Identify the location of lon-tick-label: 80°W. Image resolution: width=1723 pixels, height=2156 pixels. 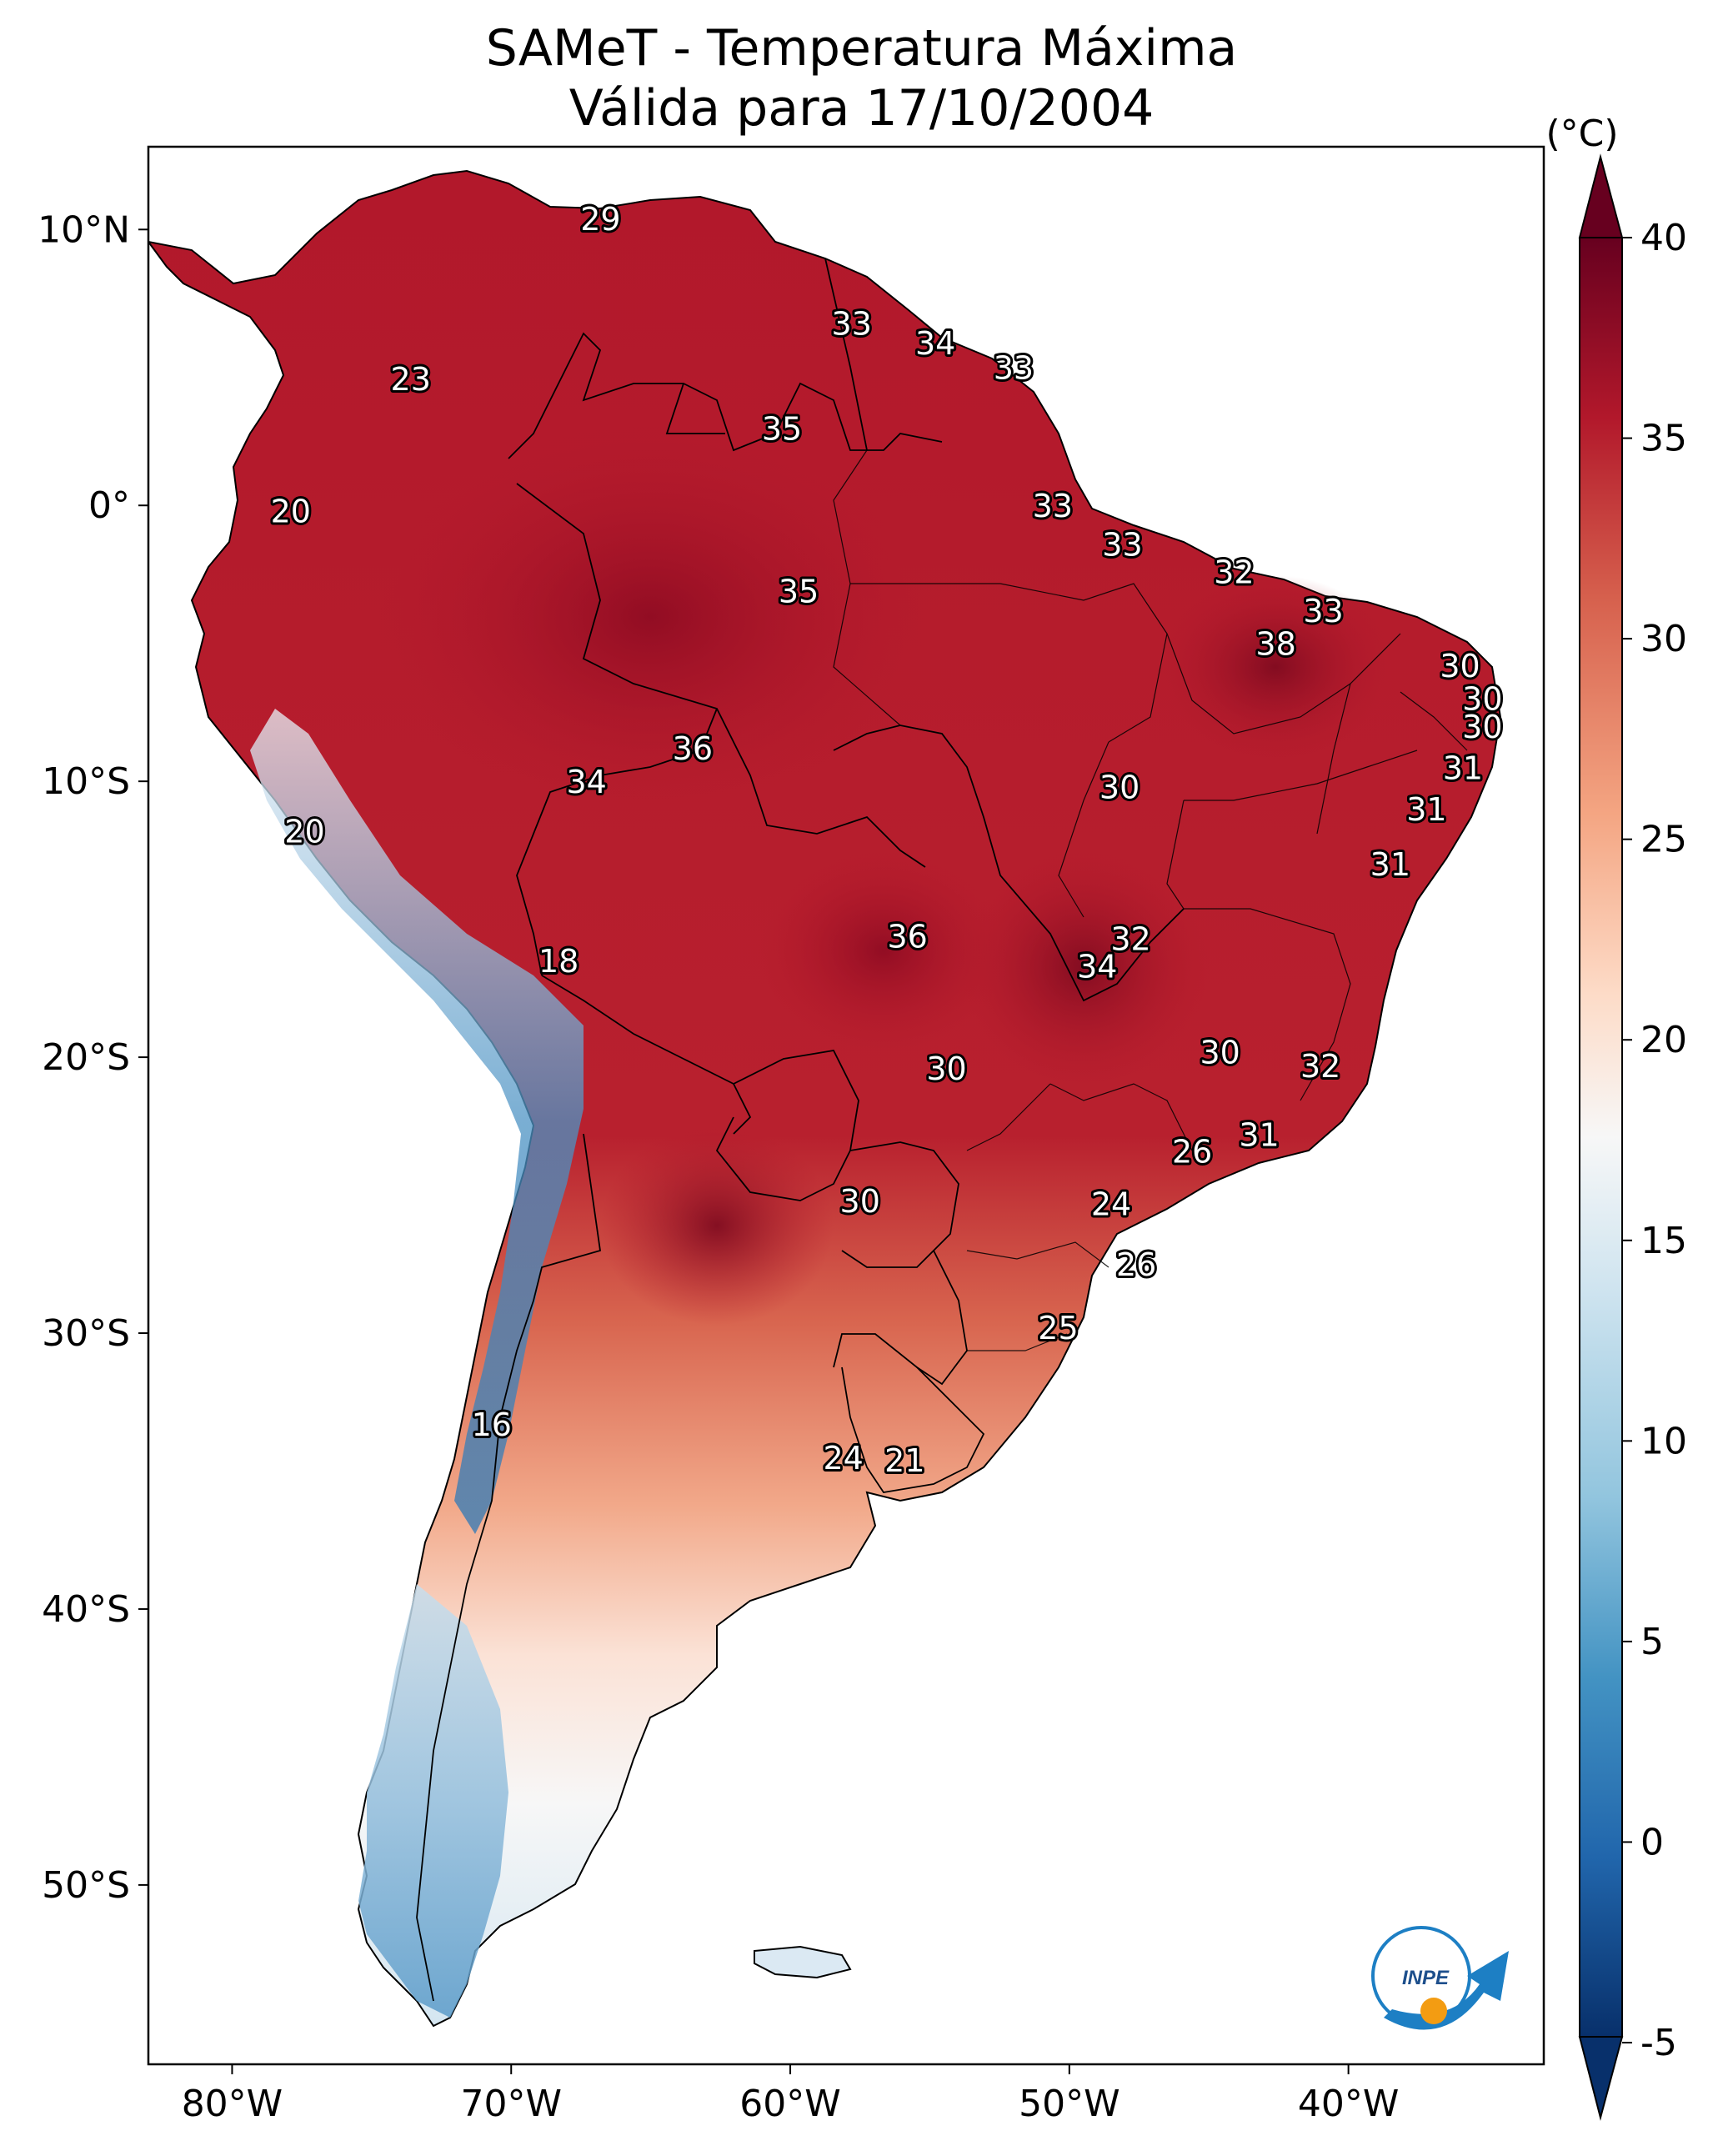
(232, 2104).